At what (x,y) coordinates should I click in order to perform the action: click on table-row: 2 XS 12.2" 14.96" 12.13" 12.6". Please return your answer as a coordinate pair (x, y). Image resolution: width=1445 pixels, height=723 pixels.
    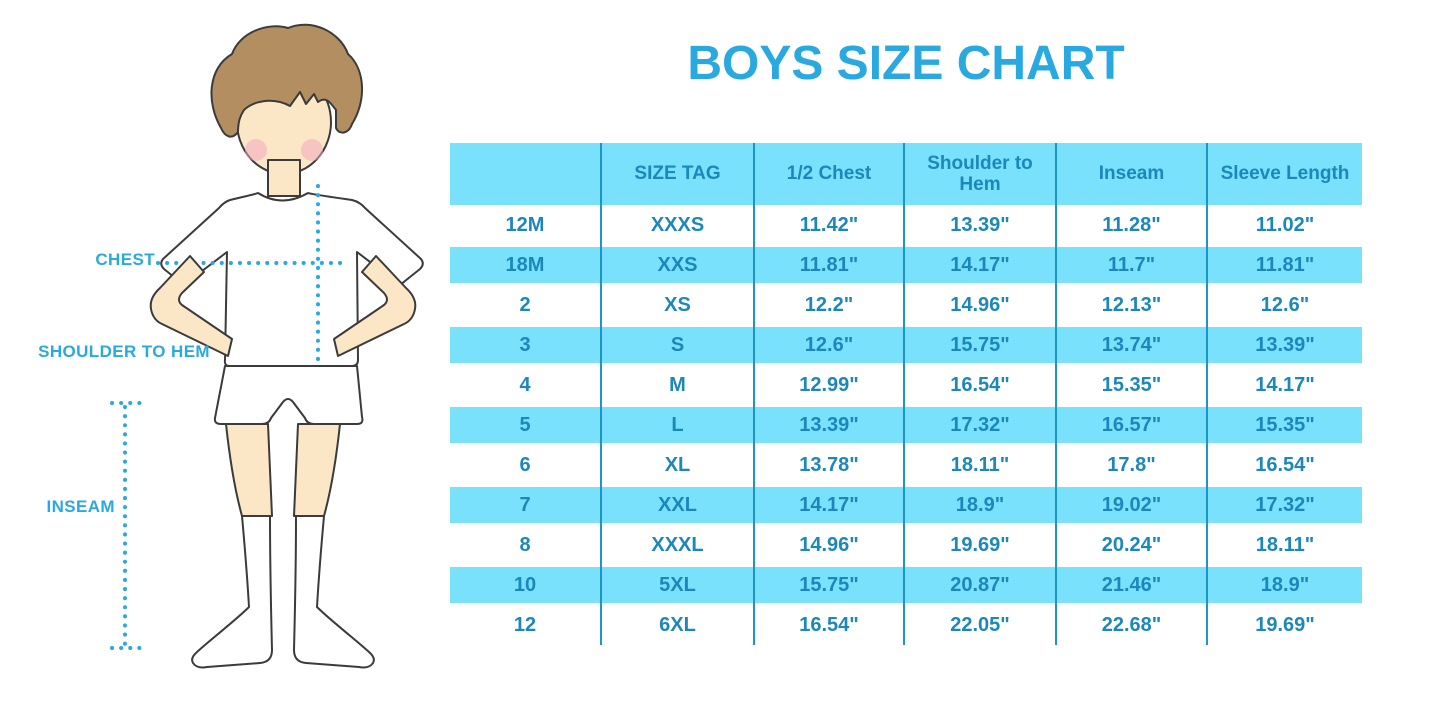
    Looking at the image, I should click on (906, 305).